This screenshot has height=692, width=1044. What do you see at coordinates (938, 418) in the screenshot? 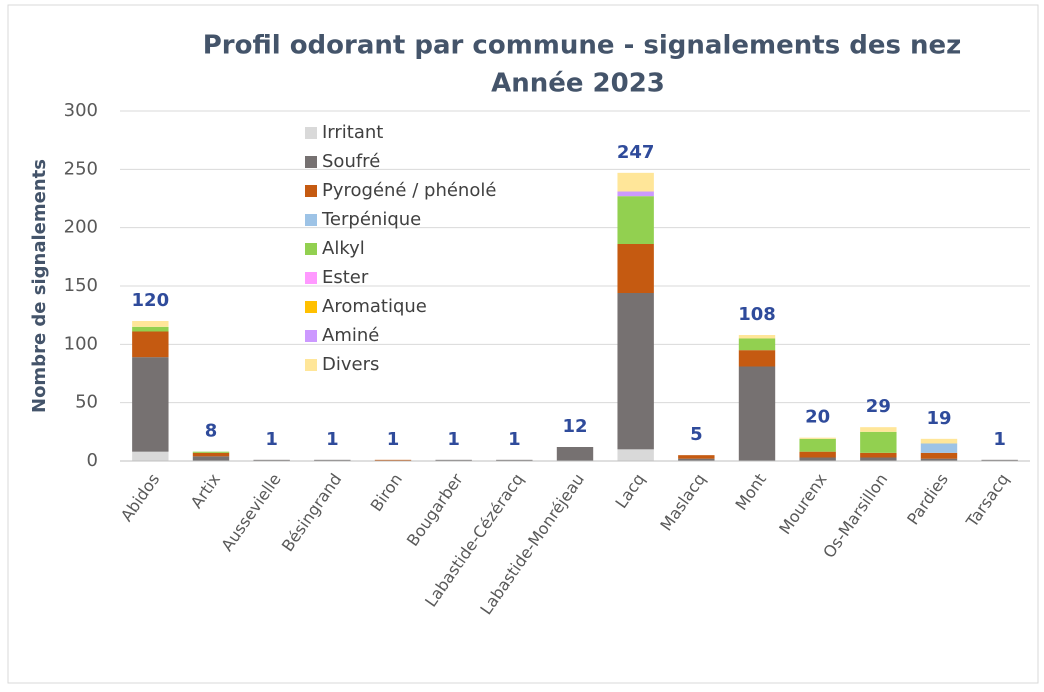
I see `total-label: 19` at bounding box center [938, 418].